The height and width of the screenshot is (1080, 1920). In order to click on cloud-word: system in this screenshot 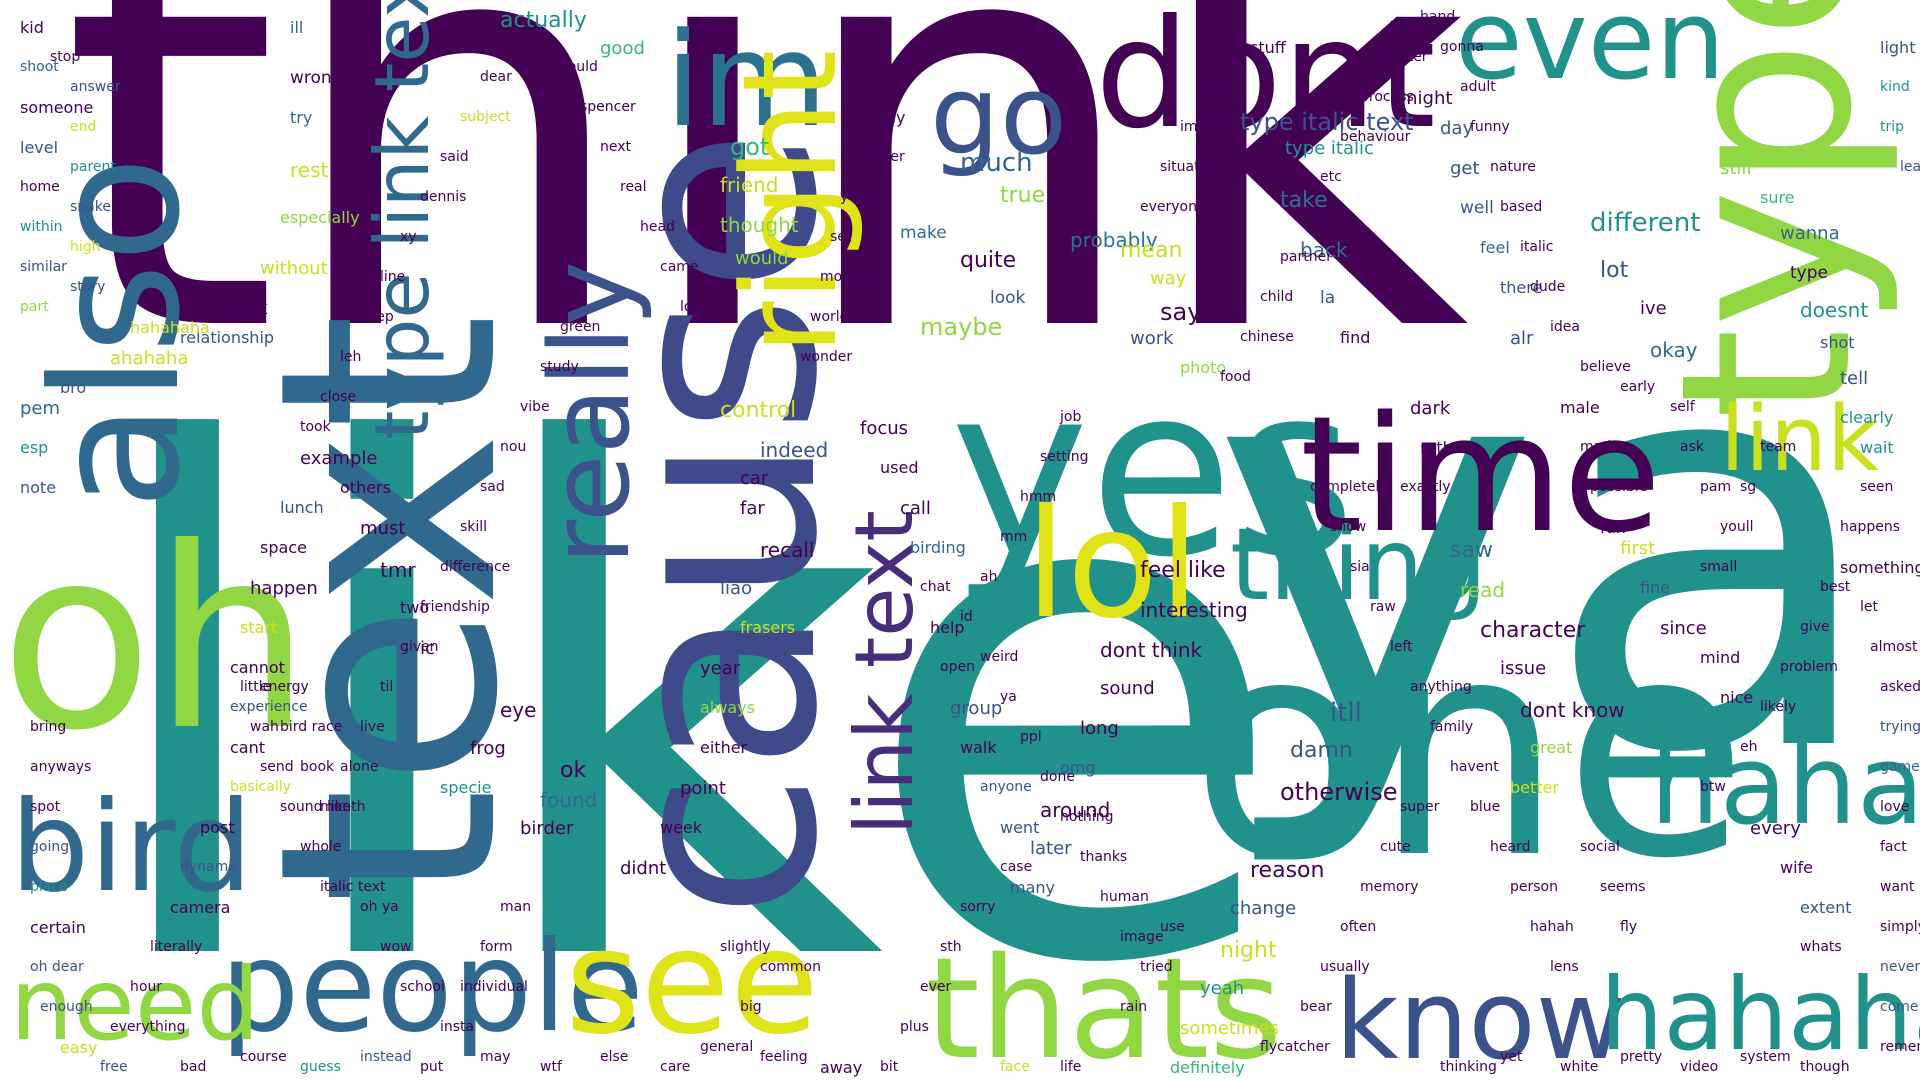, I will do `click(1765, 1057)`.